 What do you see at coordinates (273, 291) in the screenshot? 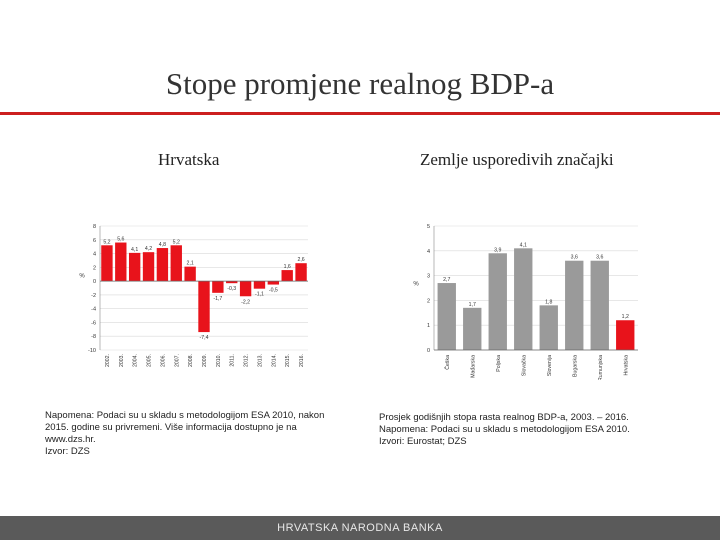
I see `data-label: -0,5` at bounding box center [273, 291].